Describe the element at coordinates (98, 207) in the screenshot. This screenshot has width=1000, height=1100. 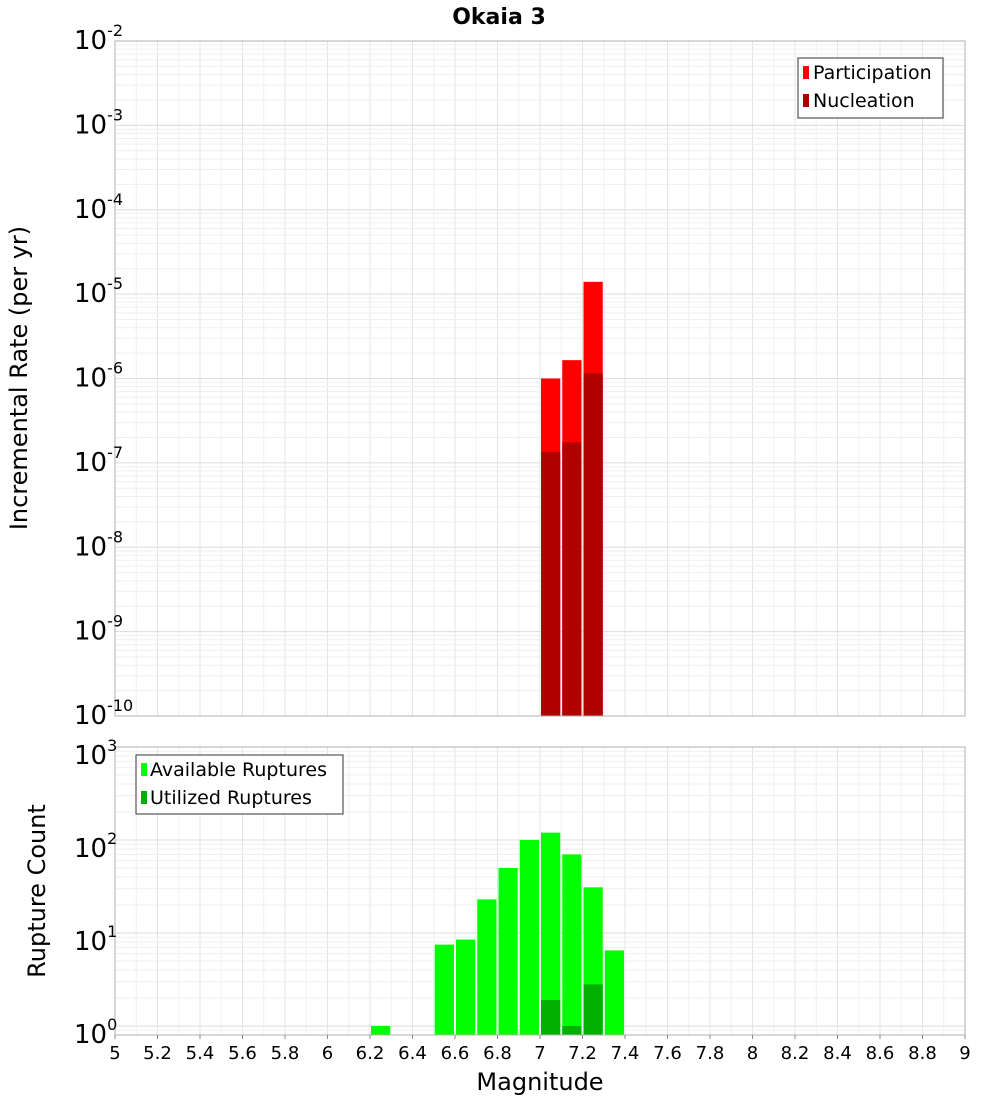
I see `rate-y-tick-label: 10⁻⁴` at that location.